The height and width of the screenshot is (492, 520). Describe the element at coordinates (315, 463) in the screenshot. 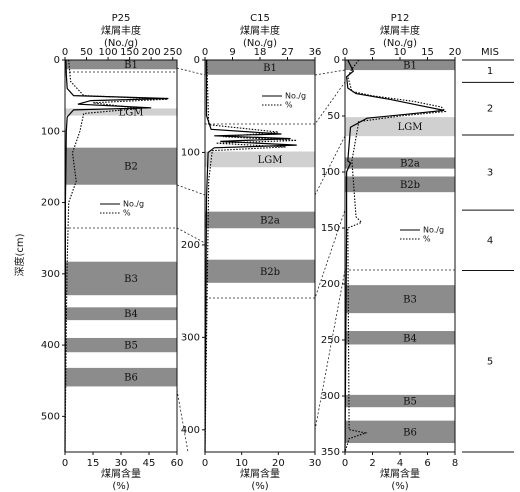

I see `bottom-tick-label: 30` at that location.